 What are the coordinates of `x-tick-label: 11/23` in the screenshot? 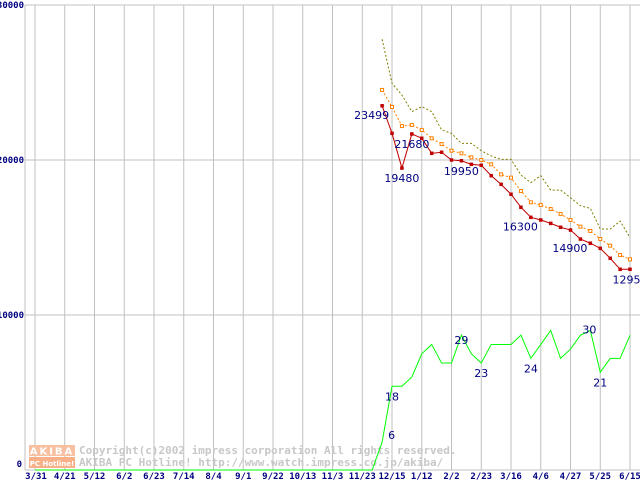 It's located at (362, 476).